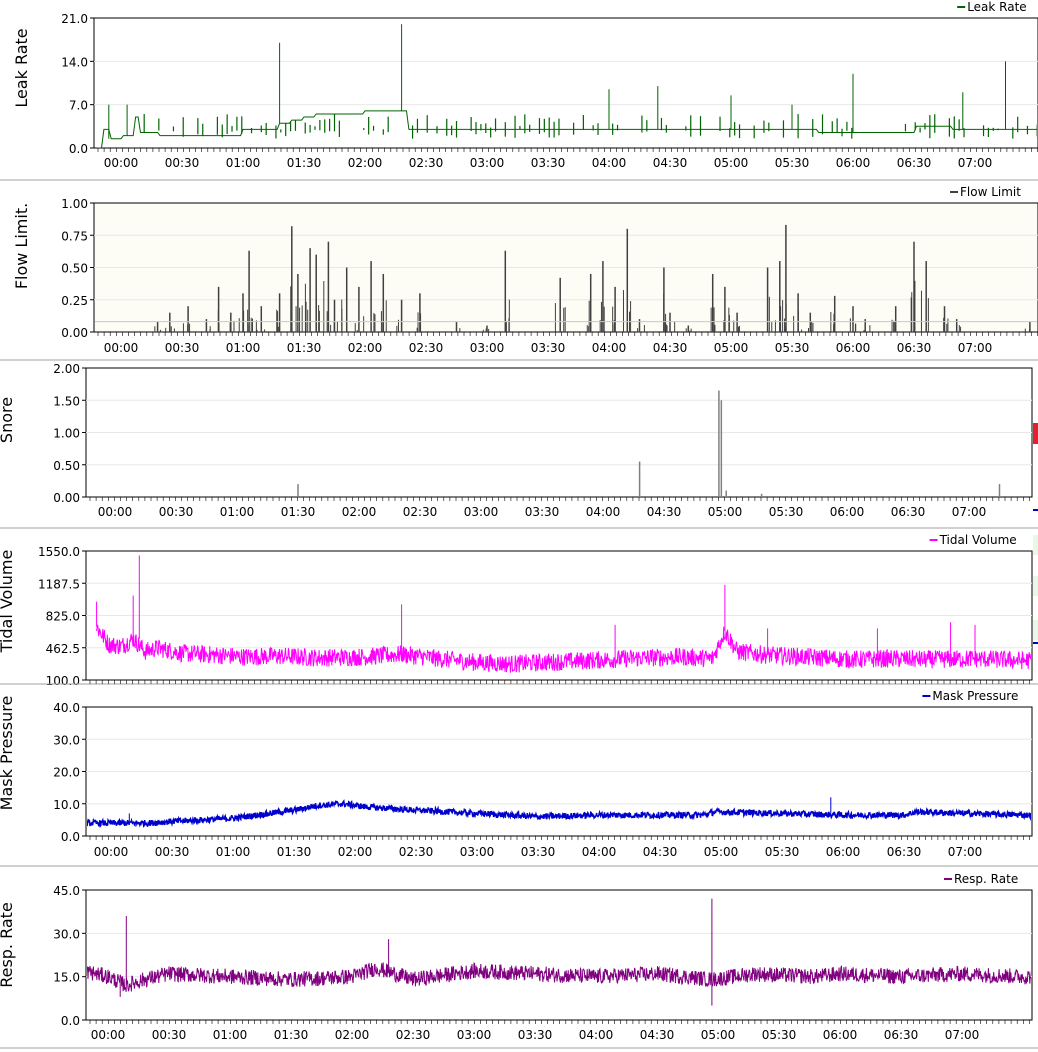 Image resolution: width=1038 pixels, height=1052 pixels. Describe the element at coordinates (21, 246) in the screenshot. I see `y-axis-label: Flow Limit.` at that location.